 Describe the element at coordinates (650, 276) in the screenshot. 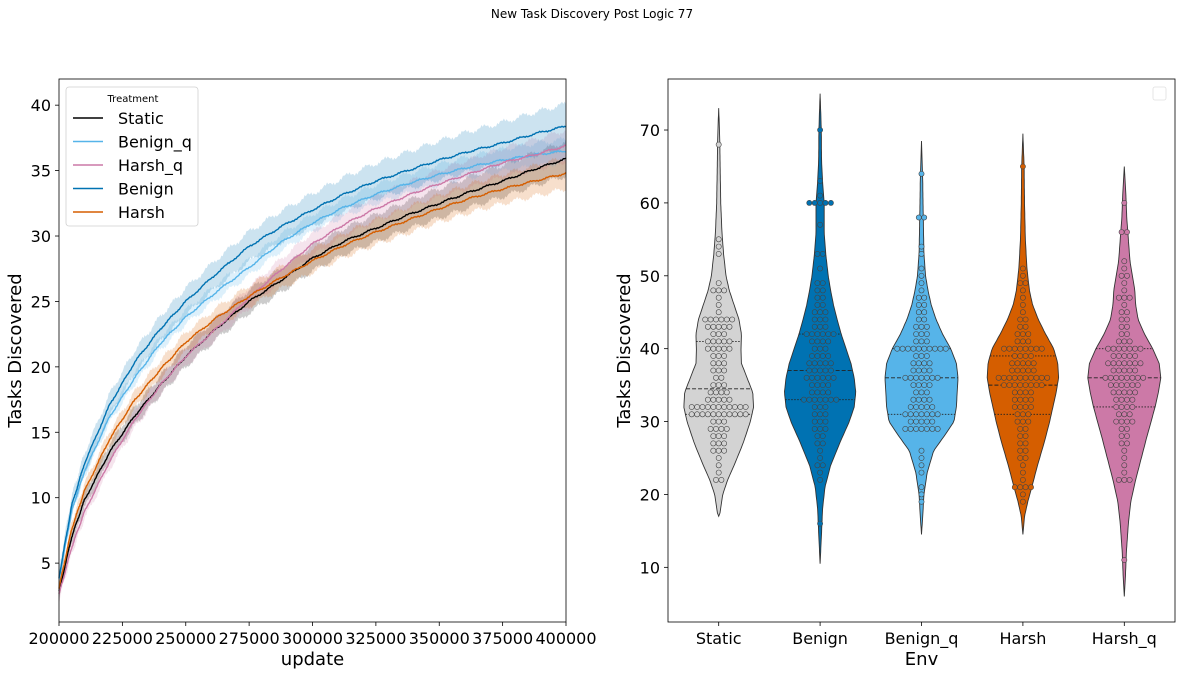

I see `y-tick-label: 50` at that location.